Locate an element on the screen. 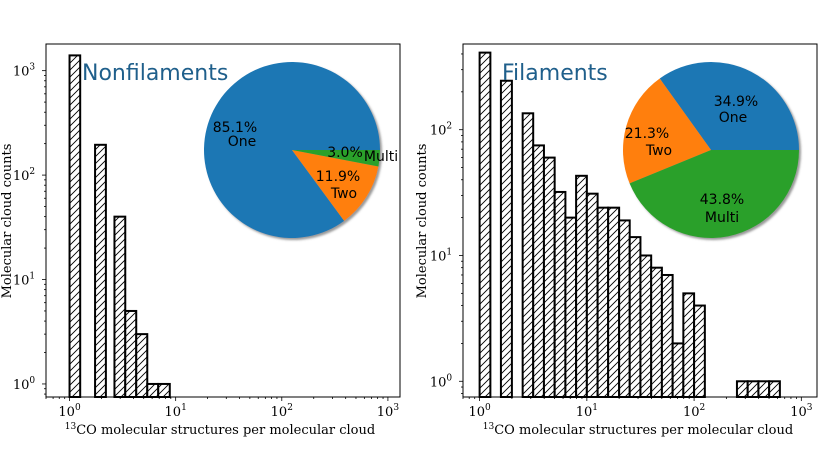 The height and width of the screenshot is (467, 830). pie-percent-label-one: 85.1% is located at coordinates (235, 128).